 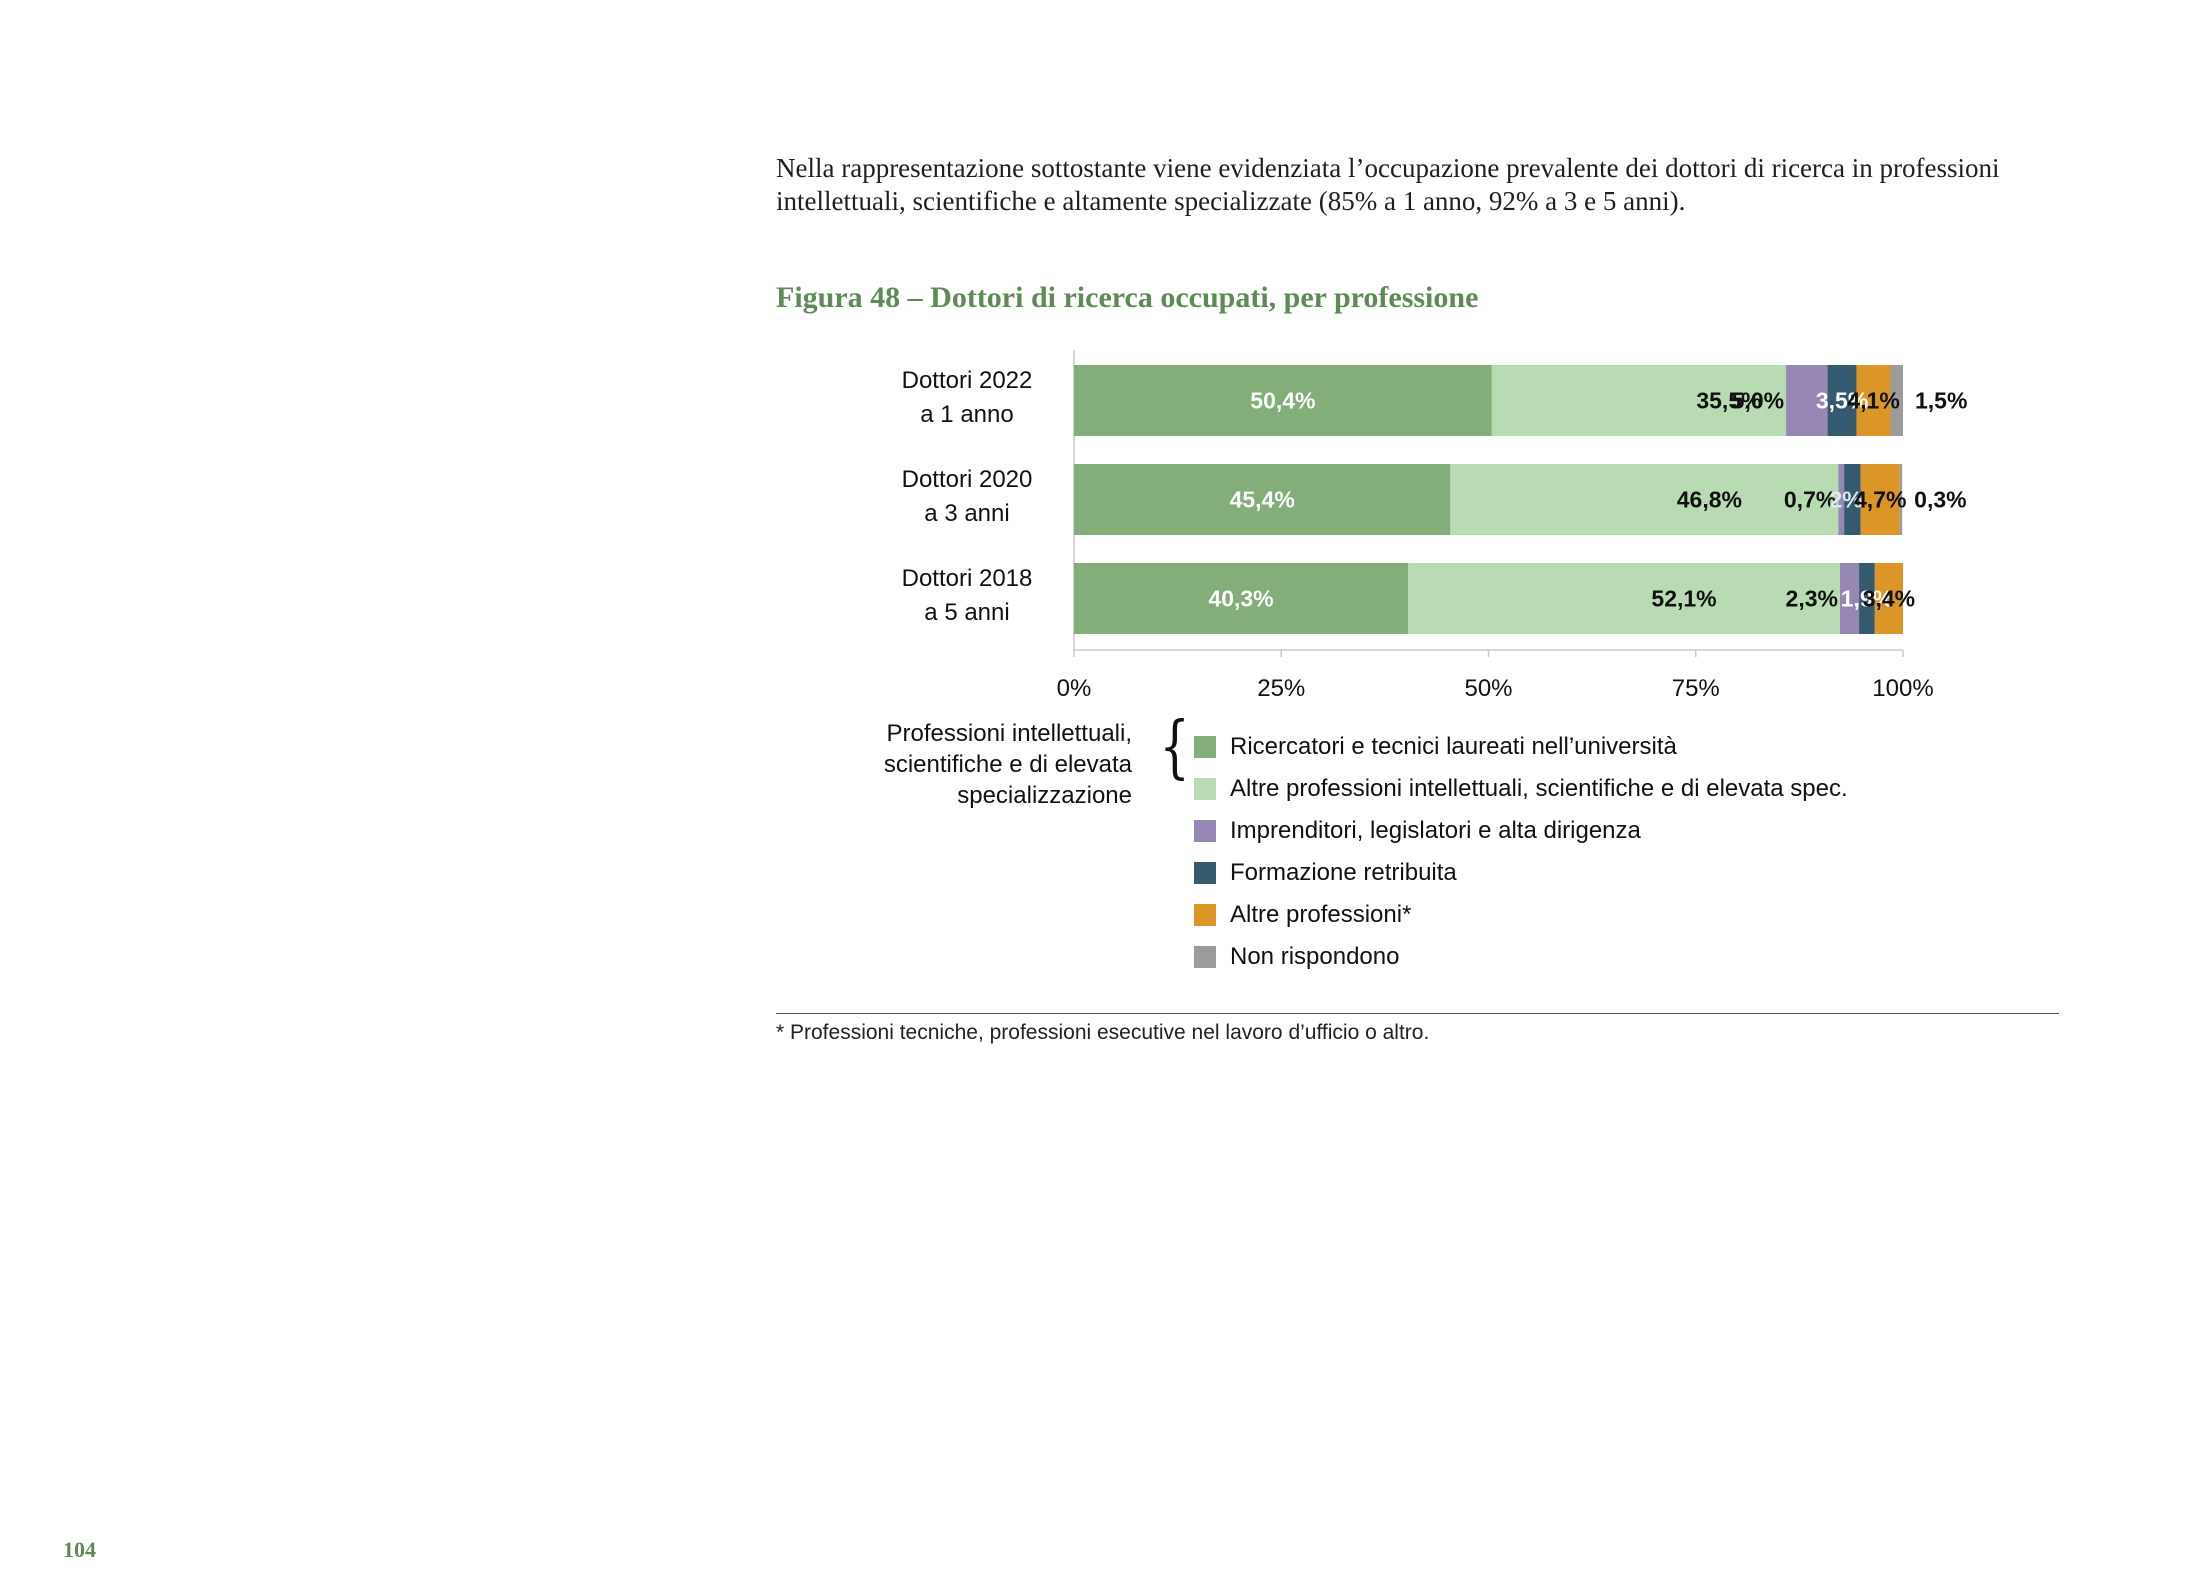 I want to click on category-label-2018: Dottori 2018 a 5 anni, so click(x=967, y=595).